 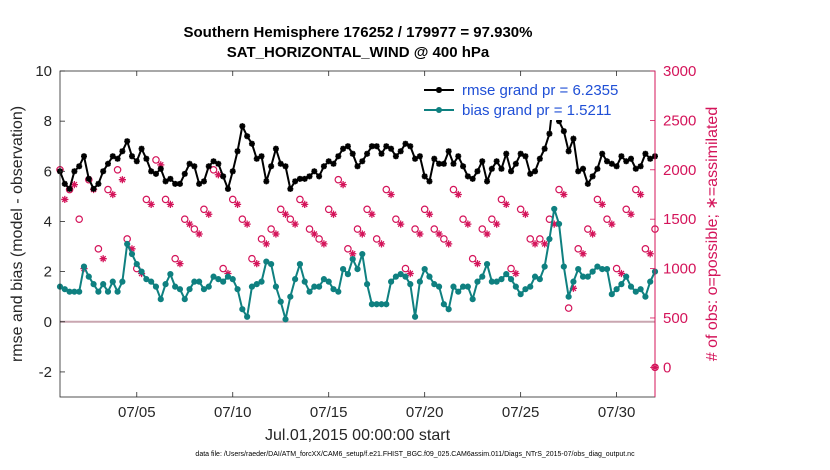 I want to click on x-tick-label: 07/30, so click(x=617, y=412).